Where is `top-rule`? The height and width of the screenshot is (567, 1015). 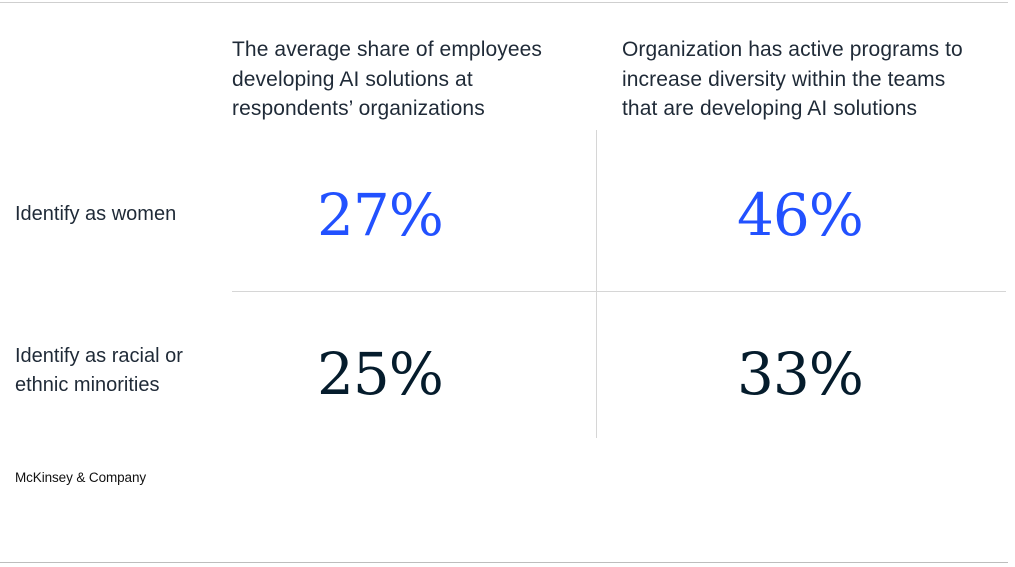 top-rule is located at coordinates (504, 2).